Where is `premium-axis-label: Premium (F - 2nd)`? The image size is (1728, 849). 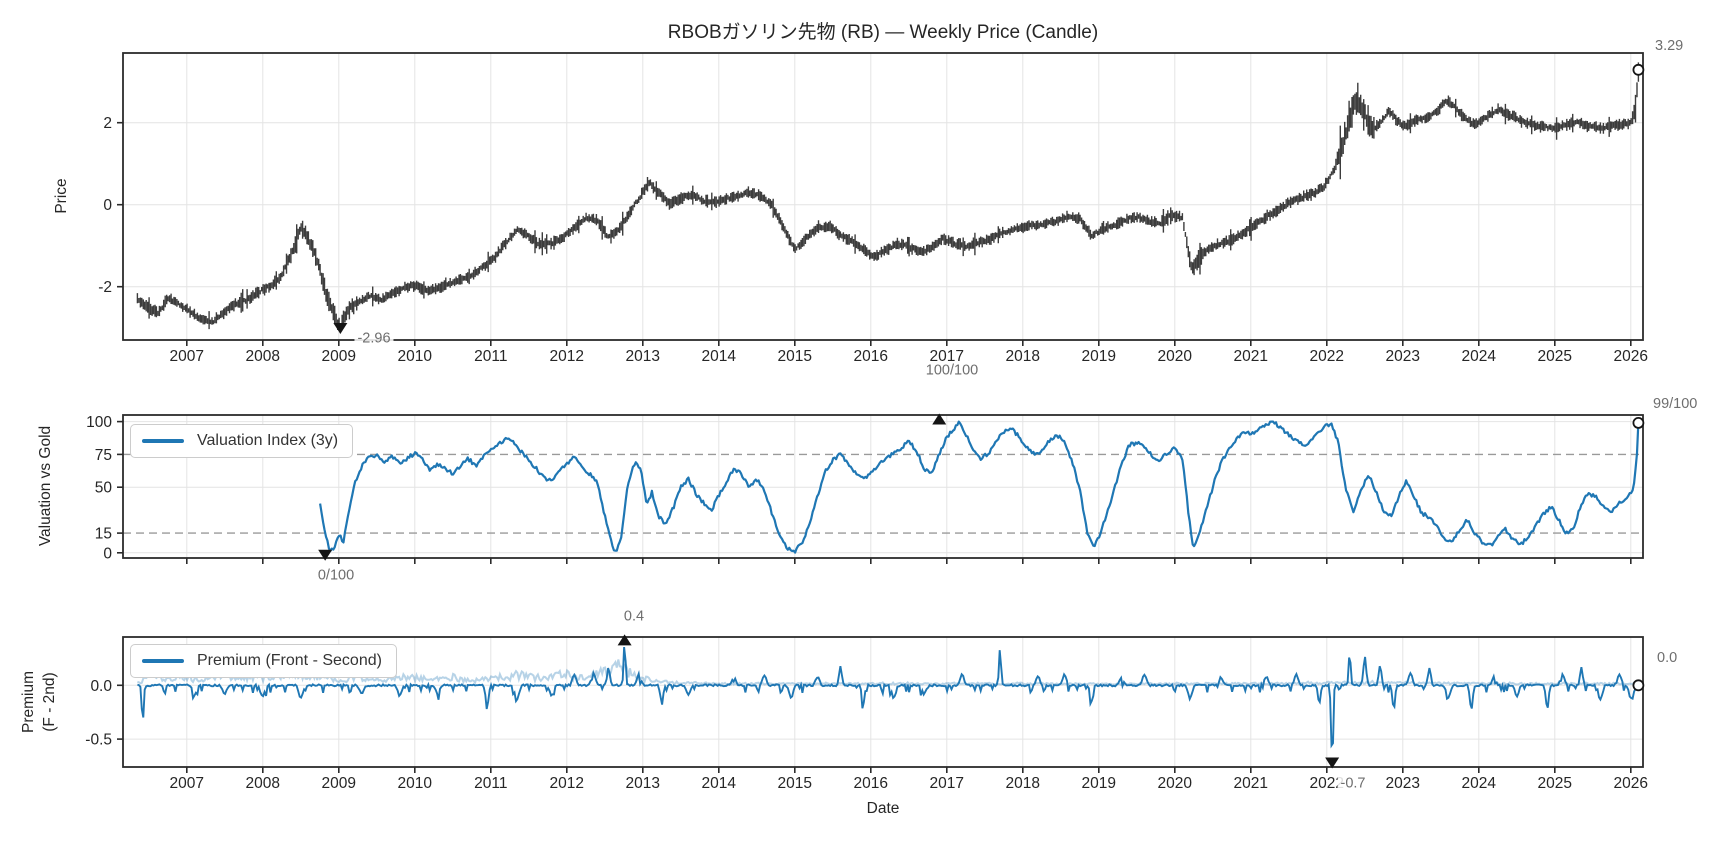
premium-axis-label: Premium (F - 2nd) is located at coordinates (40, 702).